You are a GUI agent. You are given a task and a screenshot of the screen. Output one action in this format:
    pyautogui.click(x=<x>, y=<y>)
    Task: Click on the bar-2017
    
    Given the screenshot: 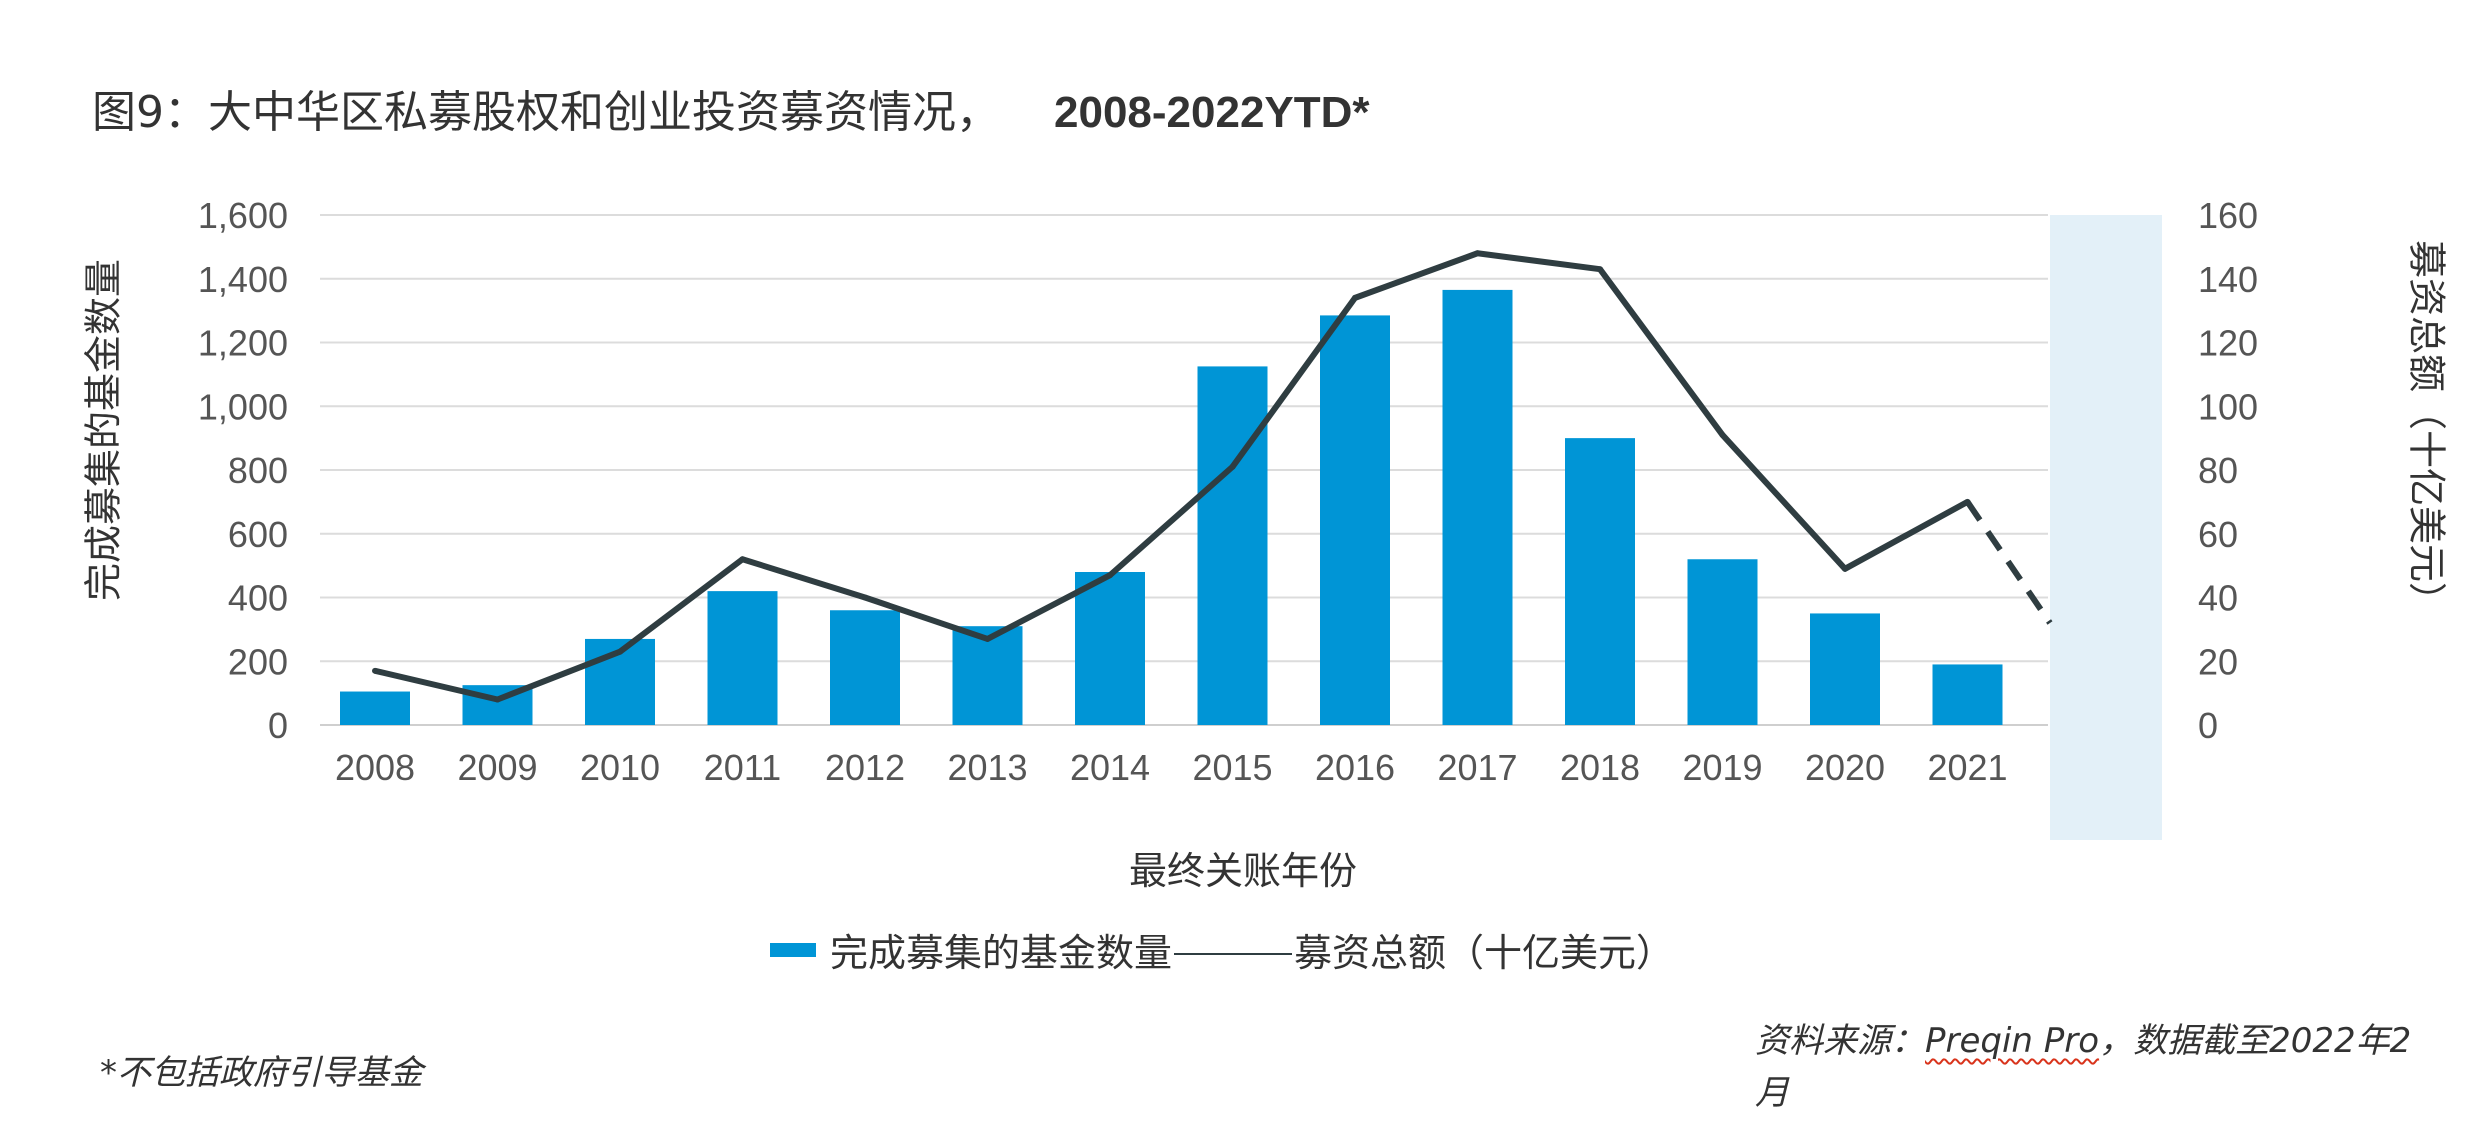 What is the action you would take?
    pyautogui.click(x=1477, y=507)
    